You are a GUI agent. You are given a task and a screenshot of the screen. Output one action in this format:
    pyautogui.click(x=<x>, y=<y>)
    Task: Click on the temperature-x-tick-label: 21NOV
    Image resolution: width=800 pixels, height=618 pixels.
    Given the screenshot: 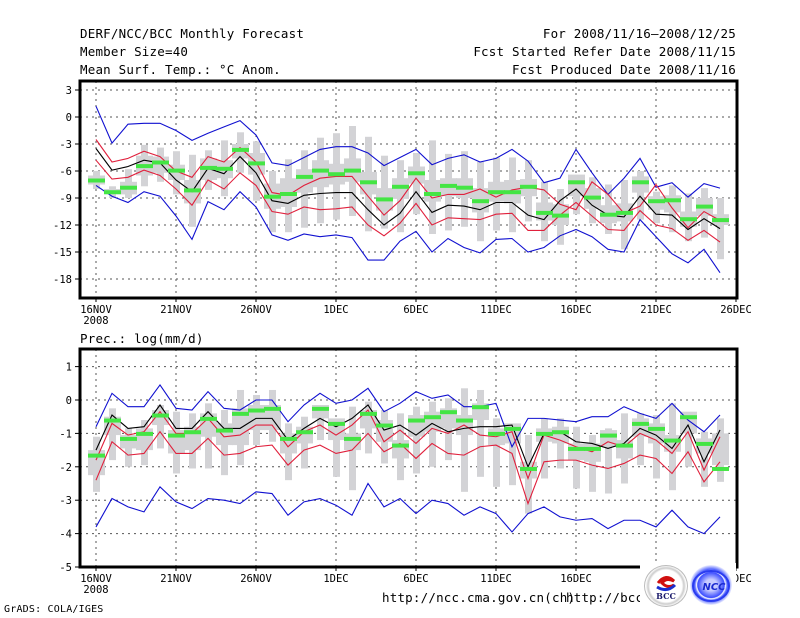 What is the action you would take?
    pyautogui.click(x=176, y=310)
    